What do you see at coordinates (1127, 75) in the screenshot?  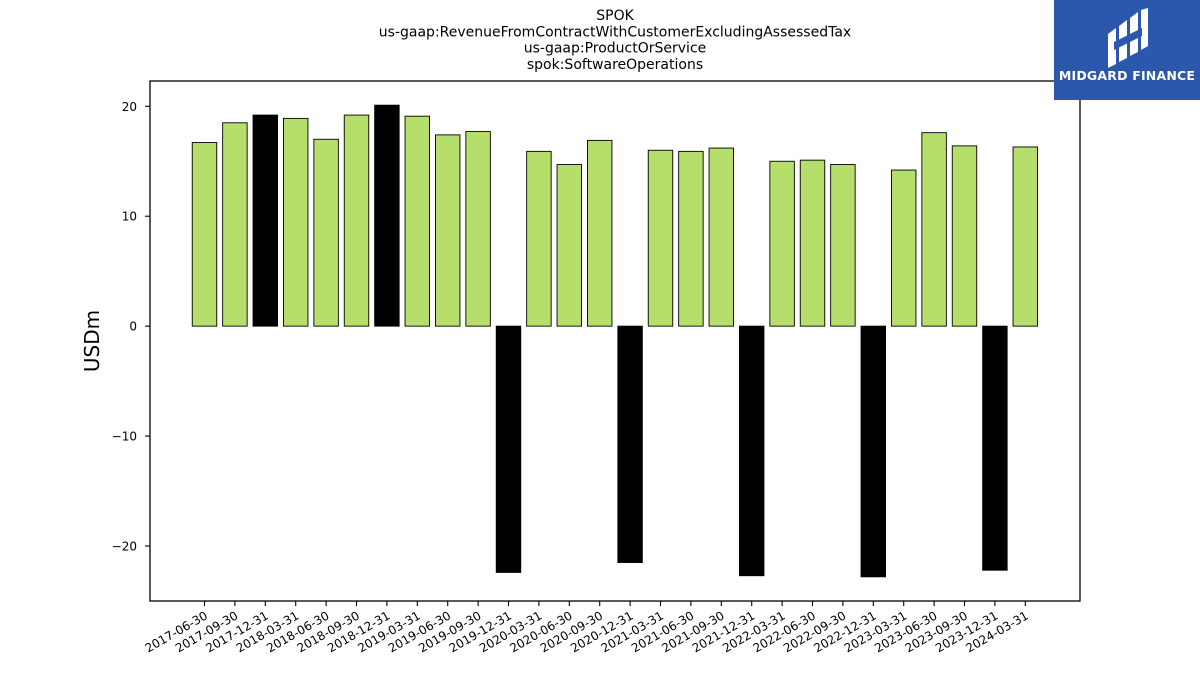 I see `logo-text: MIDGARD FINANCE` at bounding box center [1127, 75].